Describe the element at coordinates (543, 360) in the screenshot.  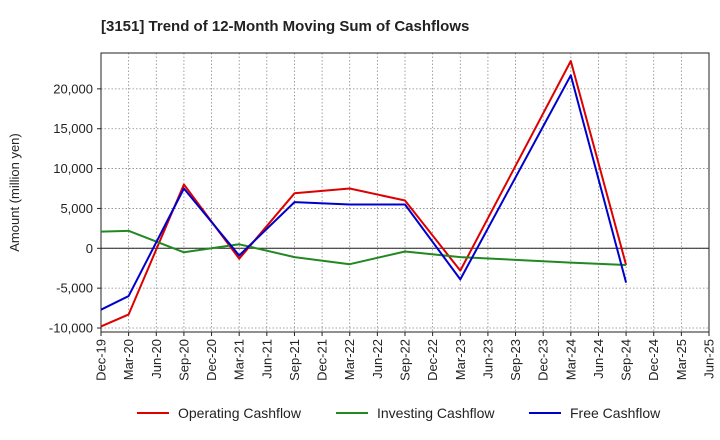
I see `x-tick-label: Dec-23` at that location.